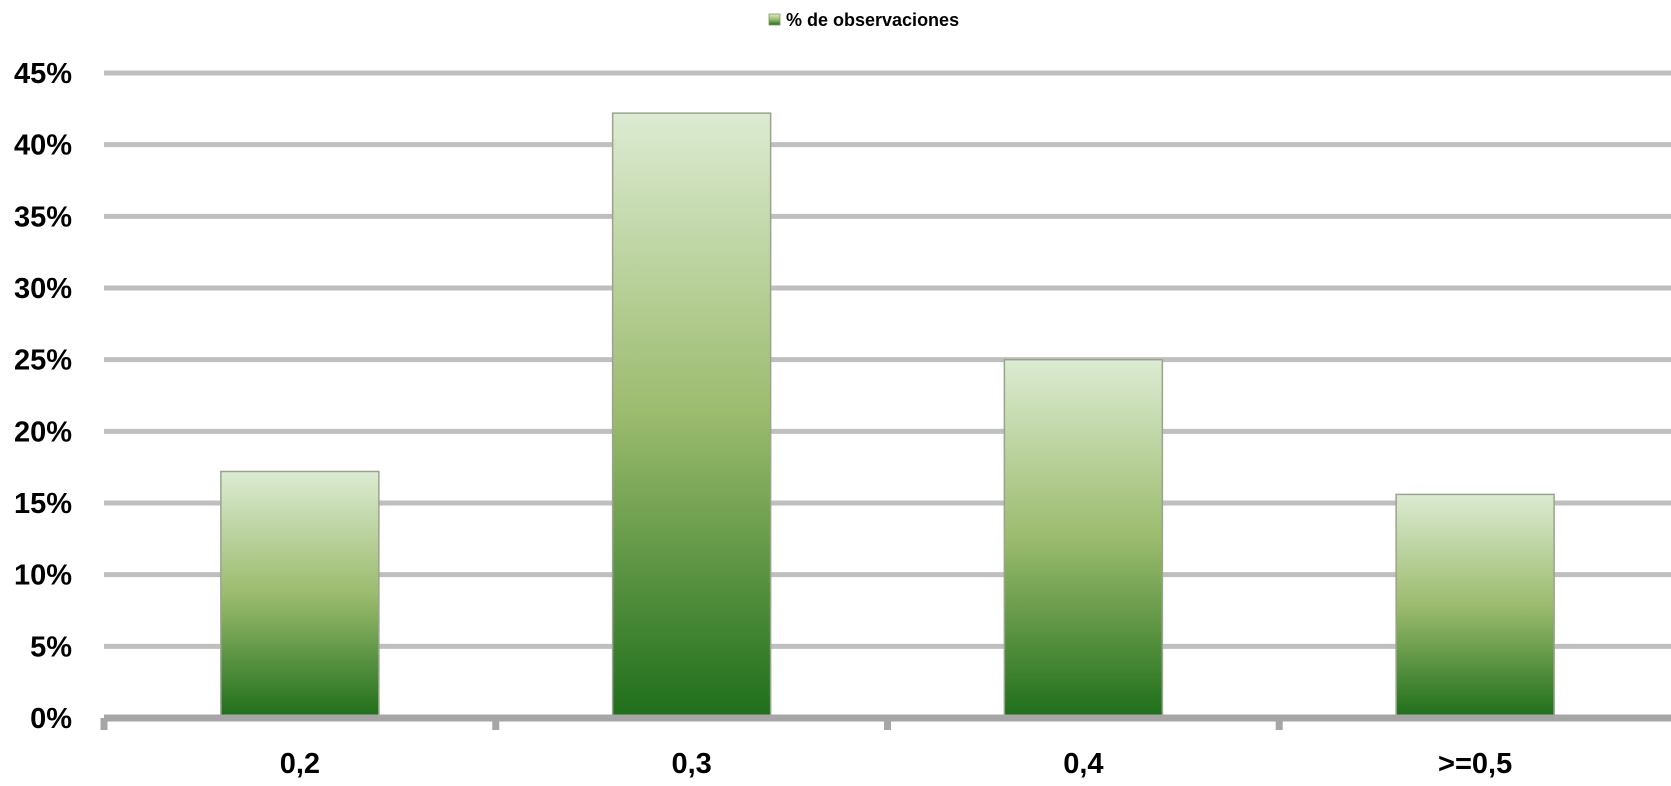 The width and height of the screenshot is (1671, 786). Describe the element at coordinates (43, 217) in the screenshot. I see `y-tick-label: 35%` at that location.